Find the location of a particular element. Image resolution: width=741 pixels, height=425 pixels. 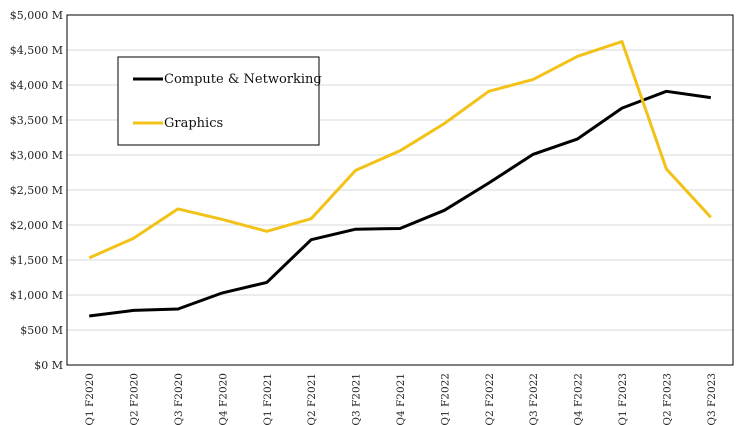

legend-box is located at coordinates (218, 101).